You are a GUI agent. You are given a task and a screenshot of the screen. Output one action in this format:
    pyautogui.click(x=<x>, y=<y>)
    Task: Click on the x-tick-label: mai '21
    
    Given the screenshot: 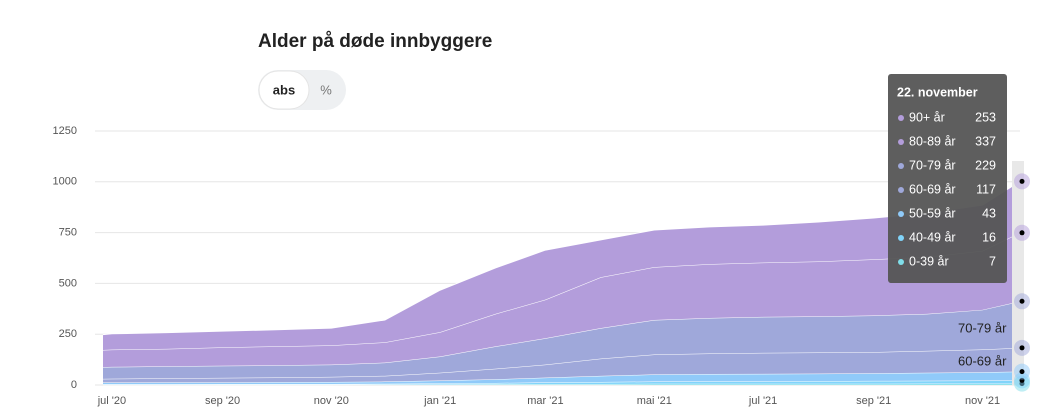 What is the action you would take?
    pyautogui.click(x=654, y=401)
    